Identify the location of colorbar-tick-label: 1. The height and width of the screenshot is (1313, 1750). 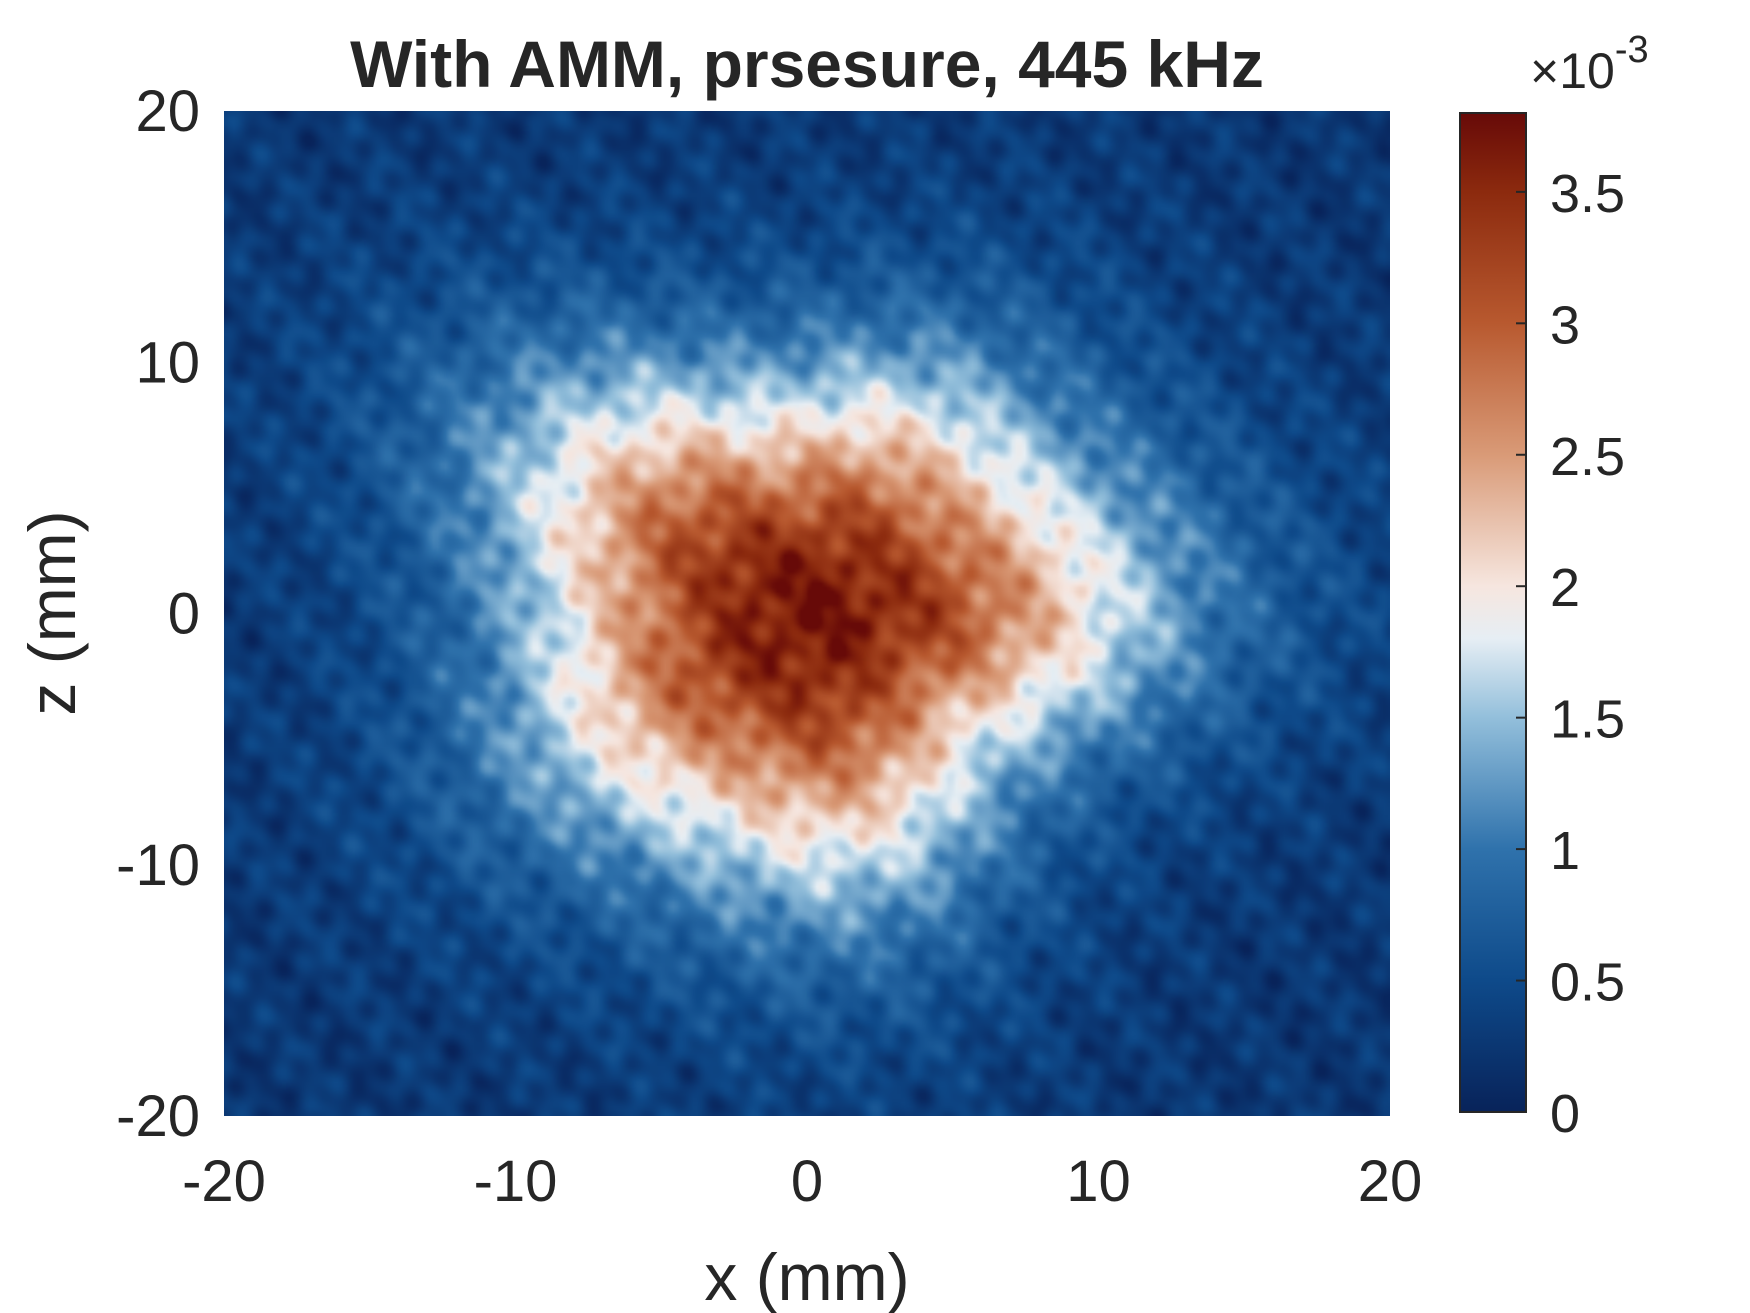
(1565, 851).